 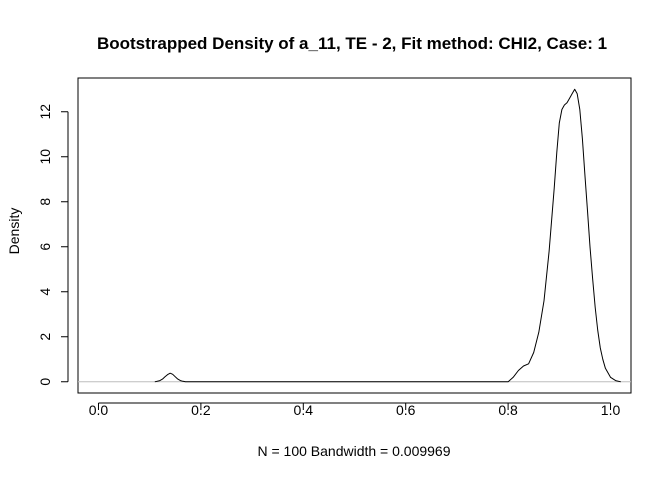 I want to click on x-axis-label: N = 100 Bandwidth = 0.009969, so click(x=353, y=451).